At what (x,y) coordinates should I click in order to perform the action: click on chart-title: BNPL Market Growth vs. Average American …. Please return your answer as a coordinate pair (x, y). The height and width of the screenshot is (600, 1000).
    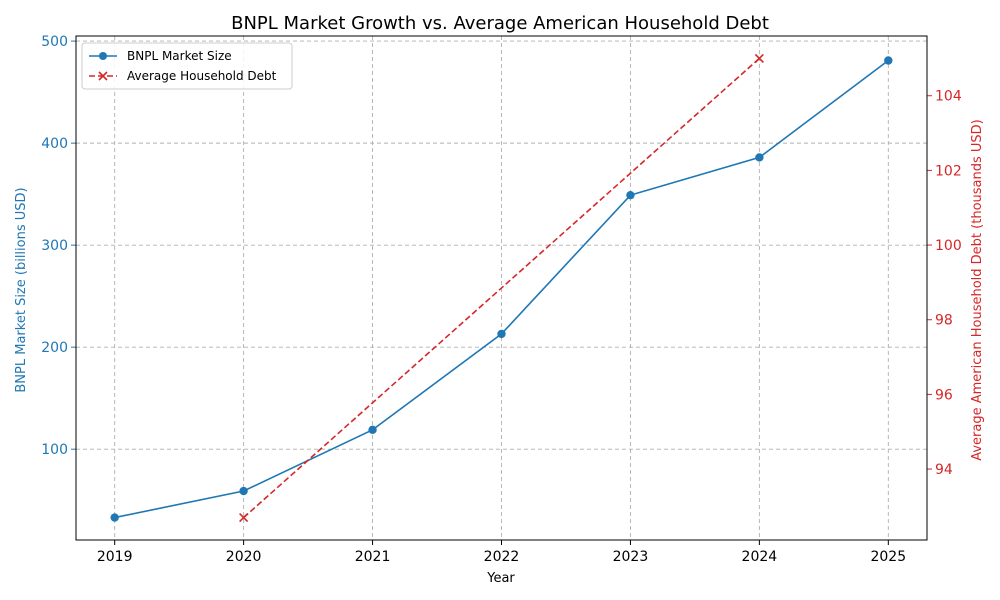
    Looking at the image, I should click on (500, 23).